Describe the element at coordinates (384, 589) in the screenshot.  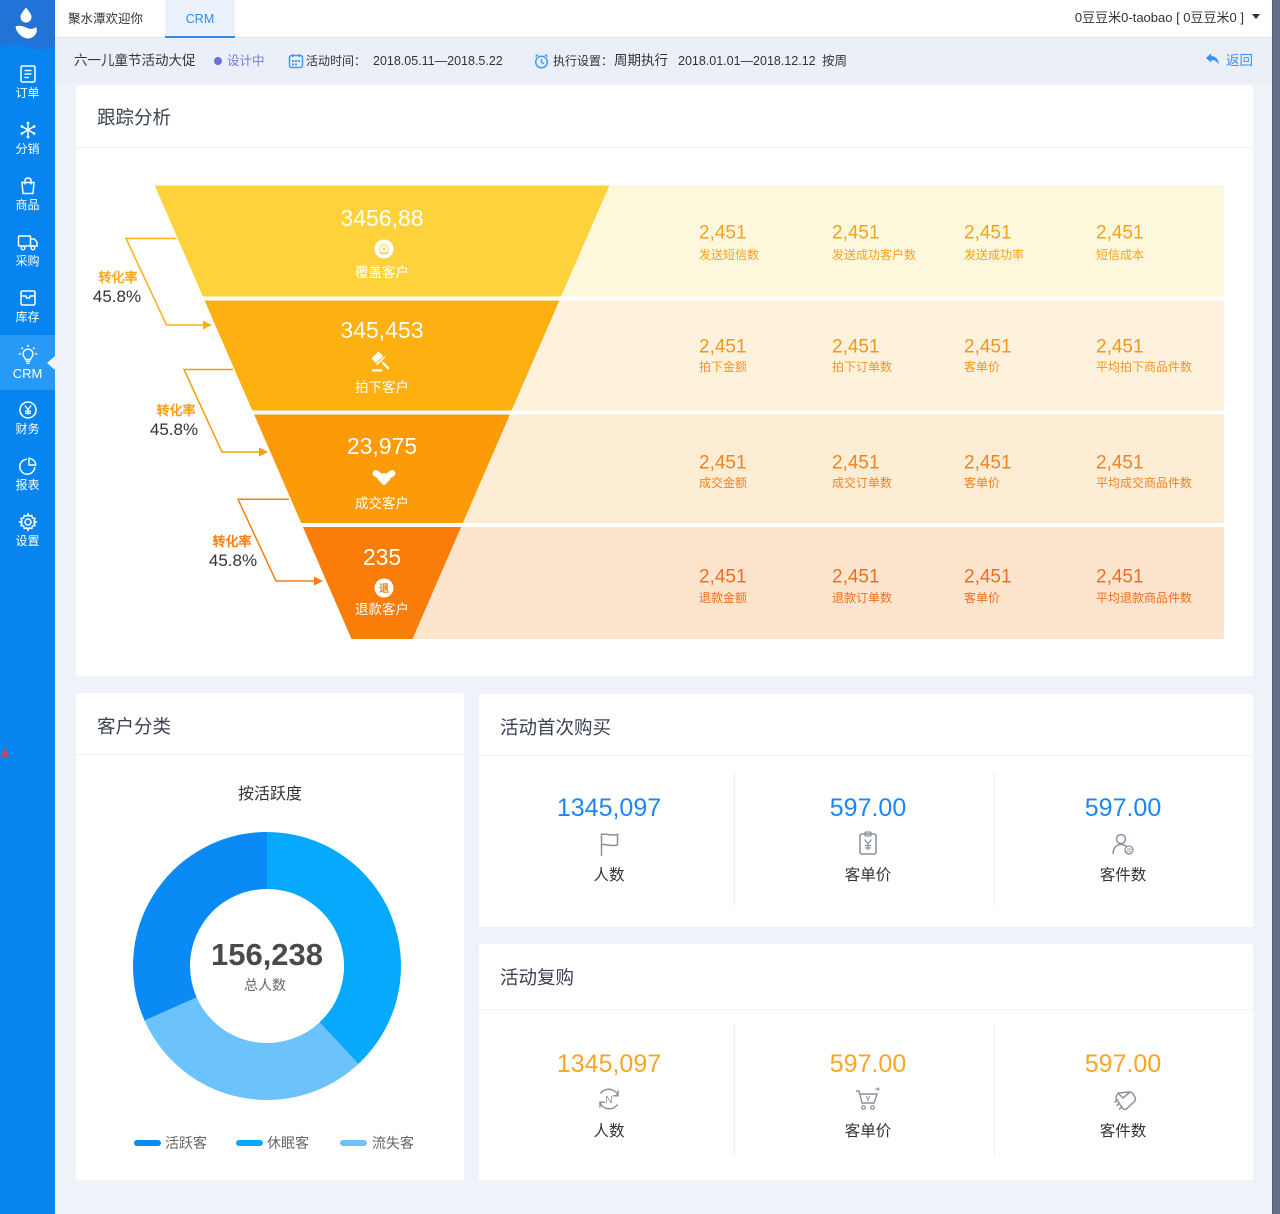
I see `svg-text: 退` at that location.